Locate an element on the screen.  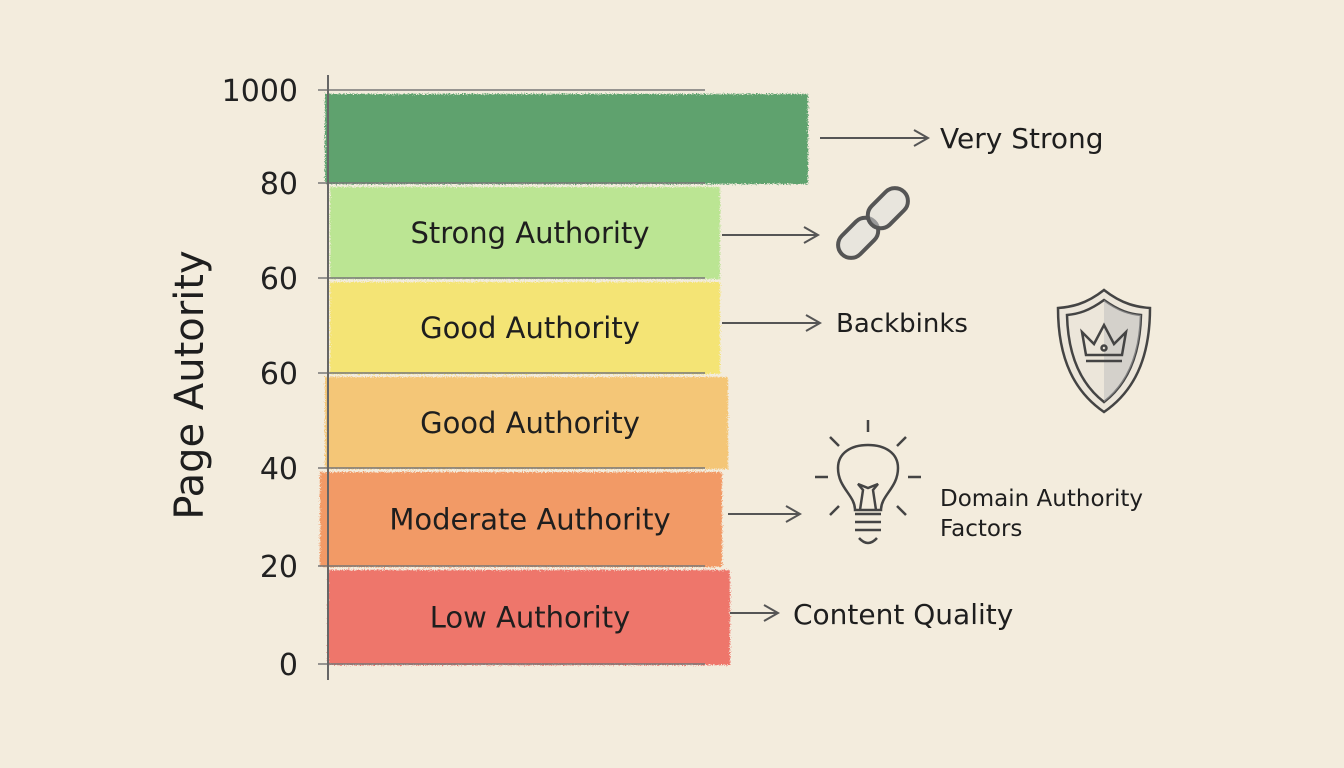
tick-labels: 0 20 40 60 60 80 1000 is located at coordinates (260, 378).